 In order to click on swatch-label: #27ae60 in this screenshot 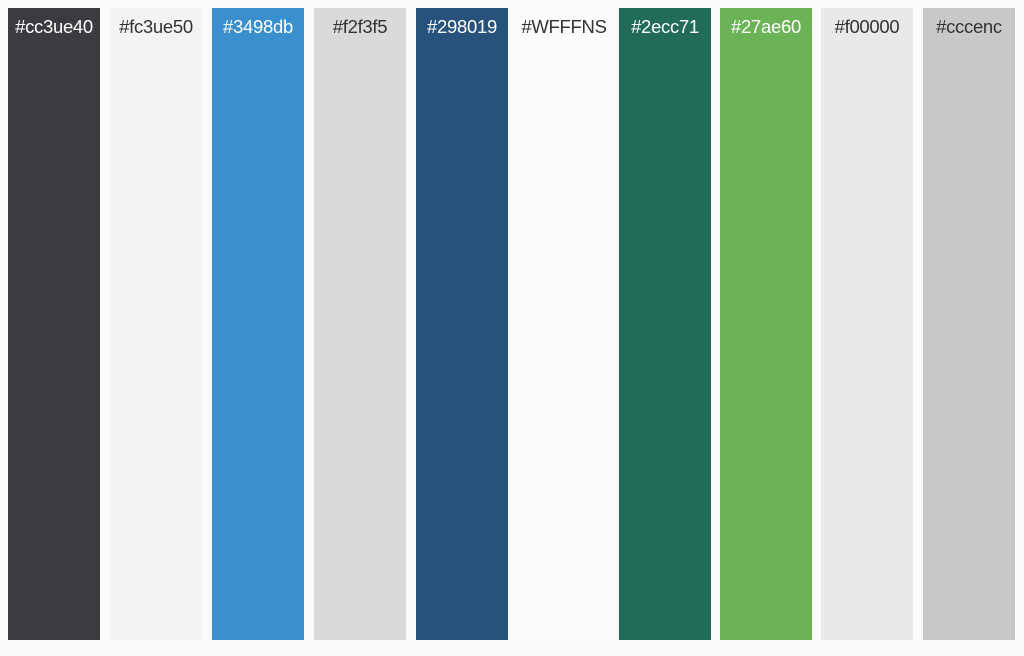, I will do `click(766, 26)`.